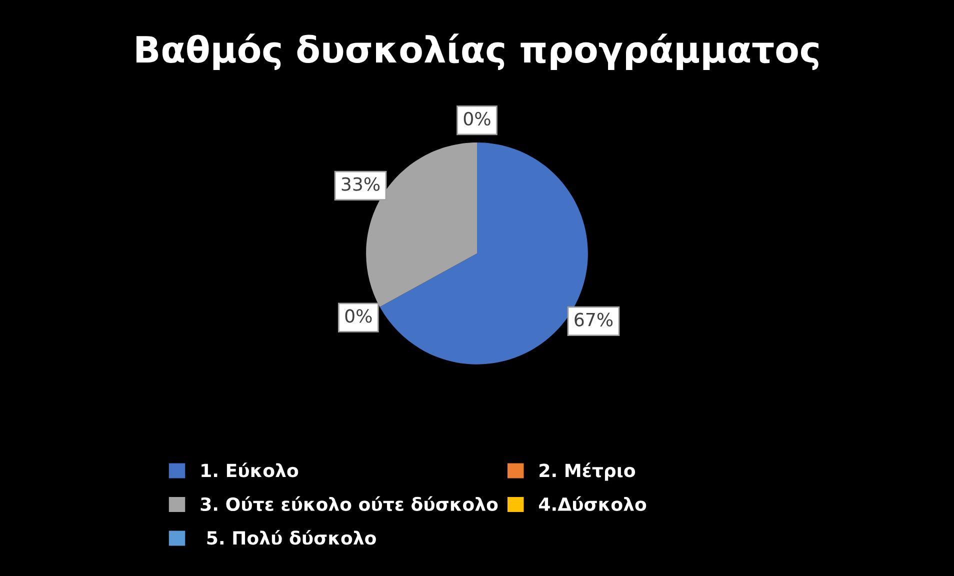  What do you see at coordinates (250, 470) in the screenshot?
I see `legend-label: 1. Εύκολο` at bounding box center [250, 470].